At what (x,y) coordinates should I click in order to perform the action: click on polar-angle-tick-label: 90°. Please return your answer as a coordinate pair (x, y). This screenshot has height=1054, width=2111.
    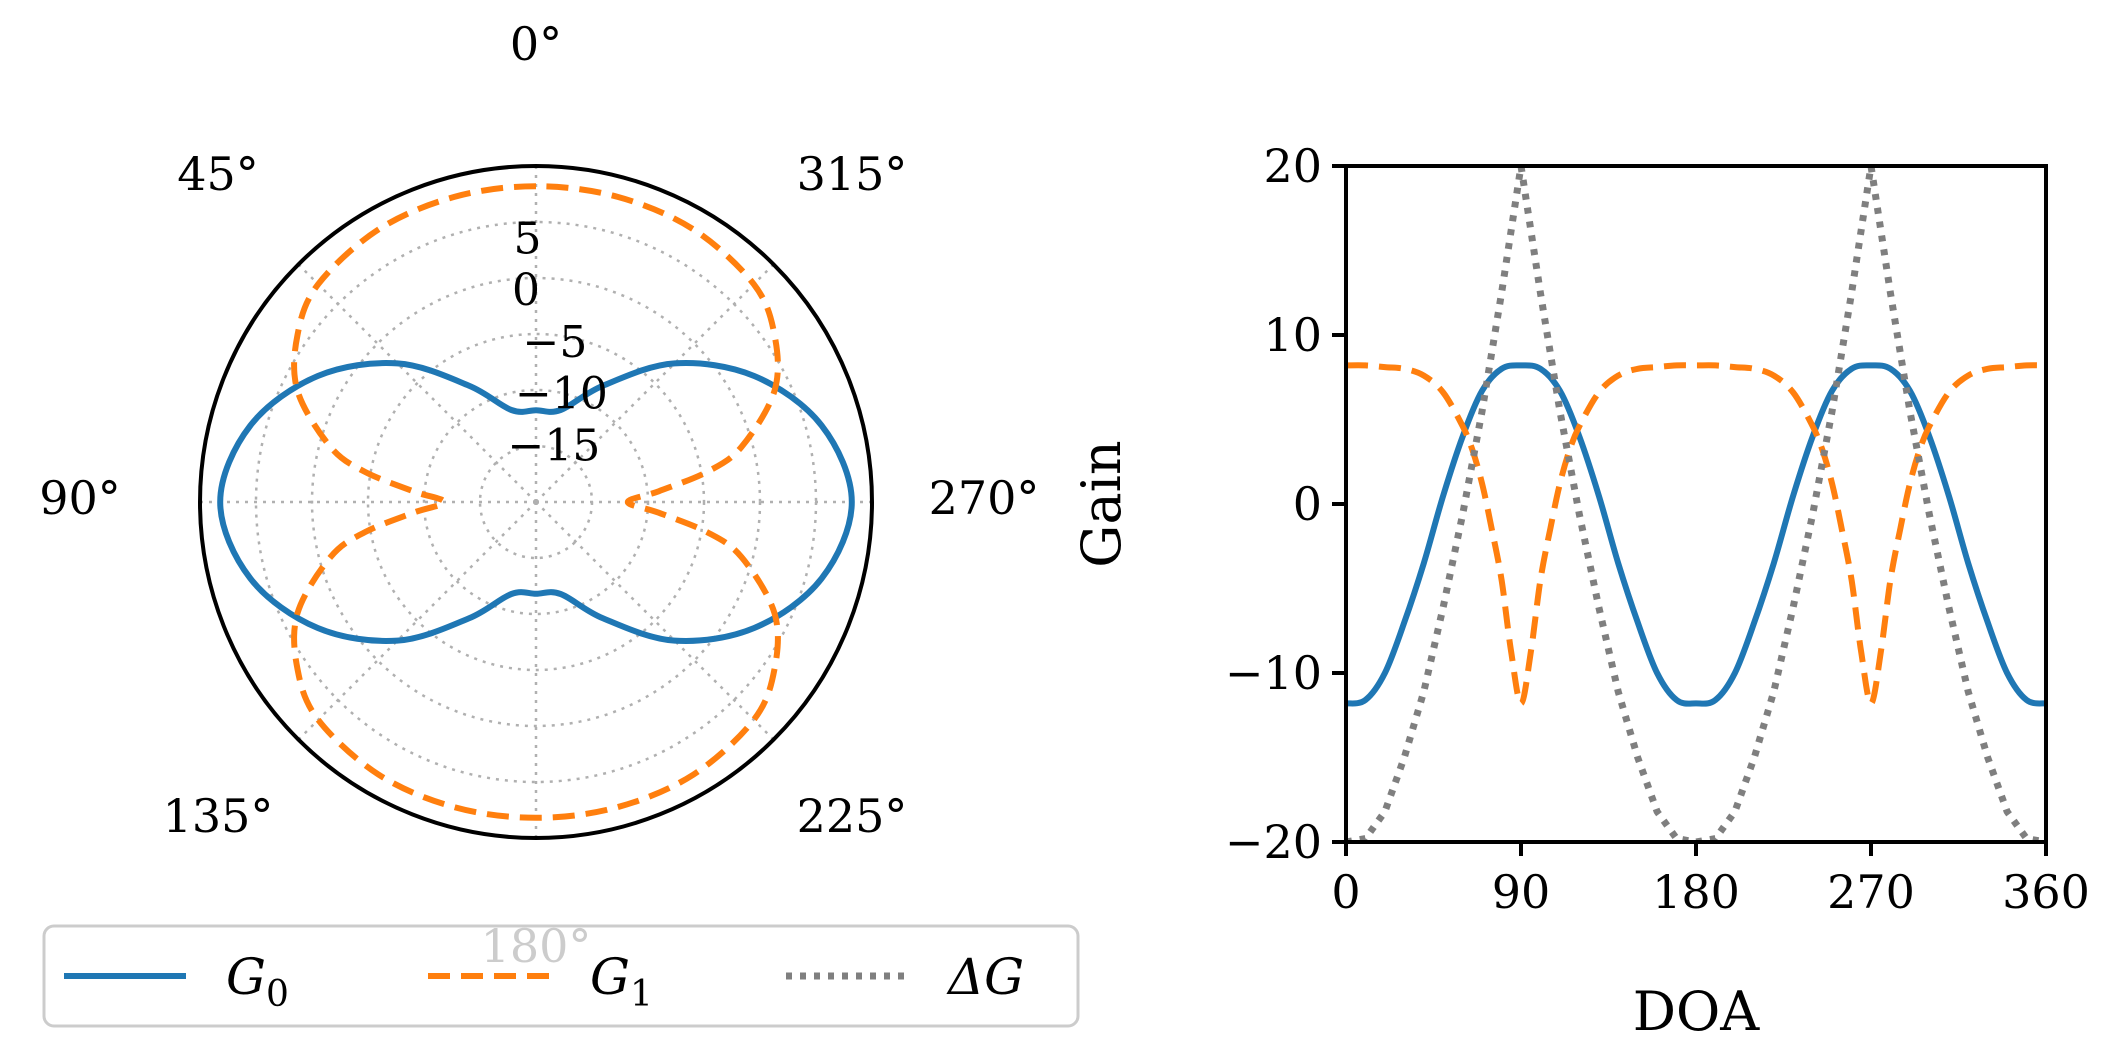
    Looking at the image, I should click on (80, 498).